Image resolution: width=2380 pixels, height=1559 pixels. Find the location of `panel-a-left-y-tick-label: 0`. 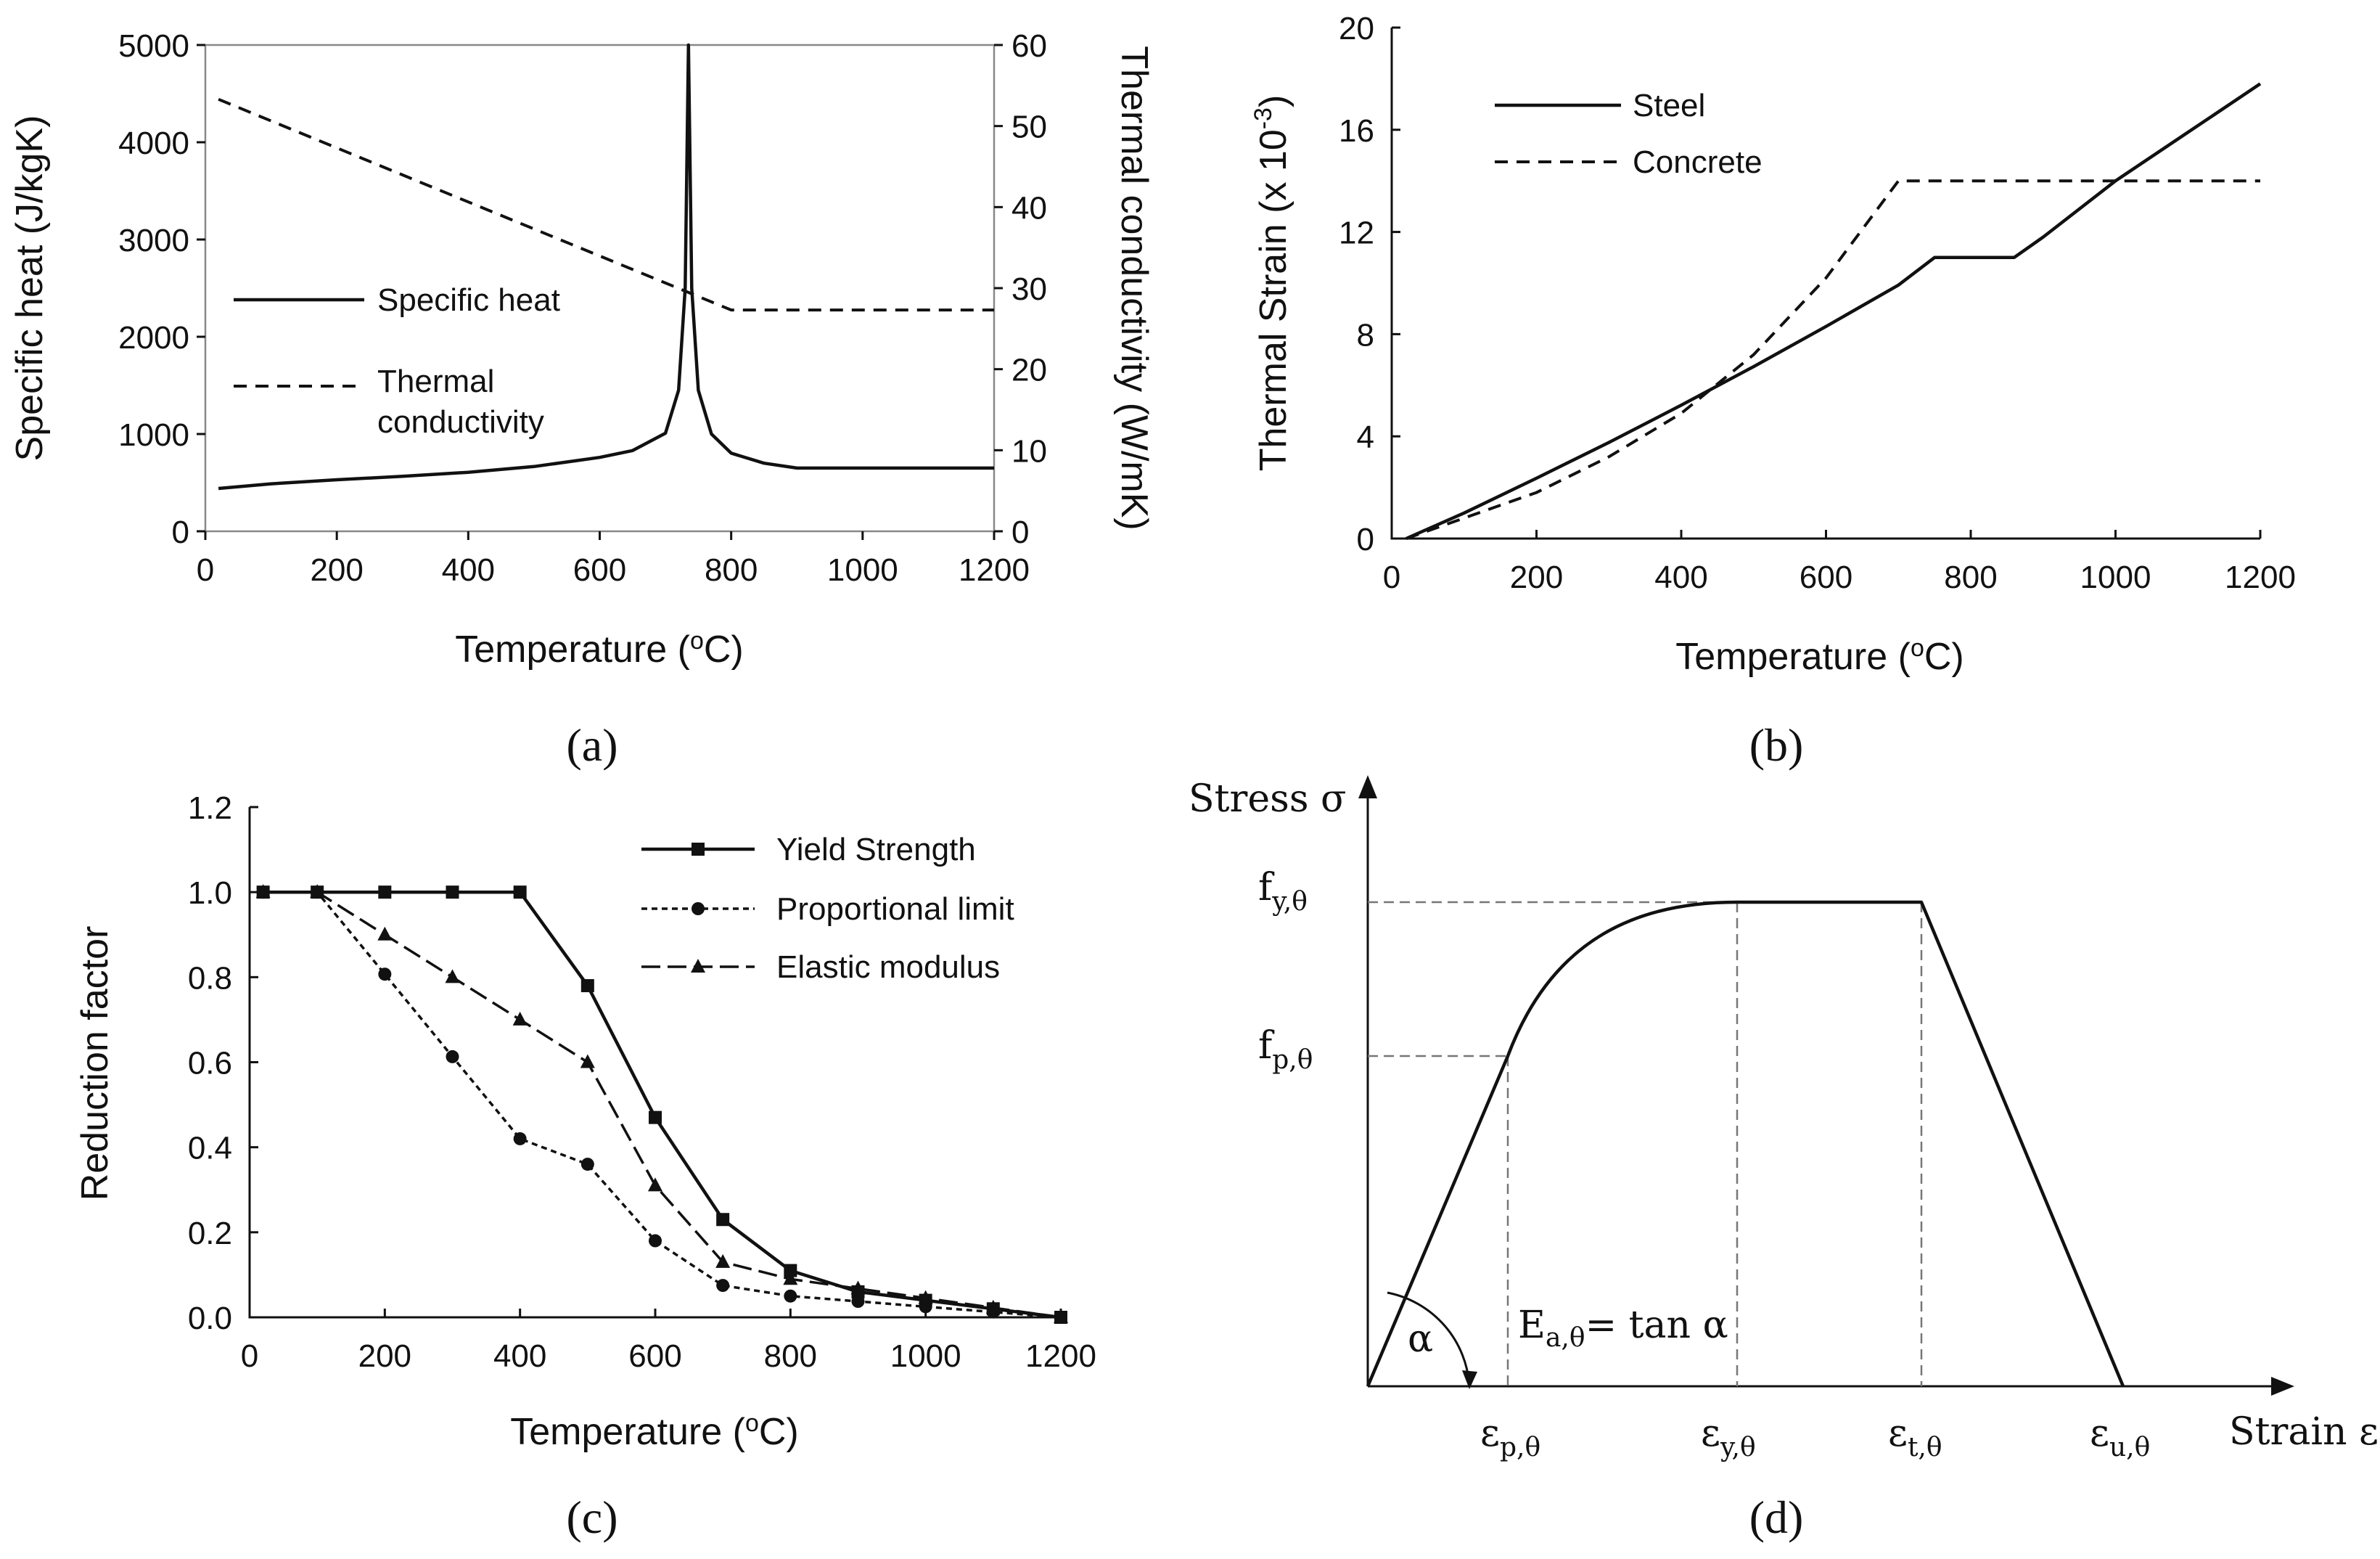

panel-a-left-y-tick-label: 0 is located at coordinates (180, 532).